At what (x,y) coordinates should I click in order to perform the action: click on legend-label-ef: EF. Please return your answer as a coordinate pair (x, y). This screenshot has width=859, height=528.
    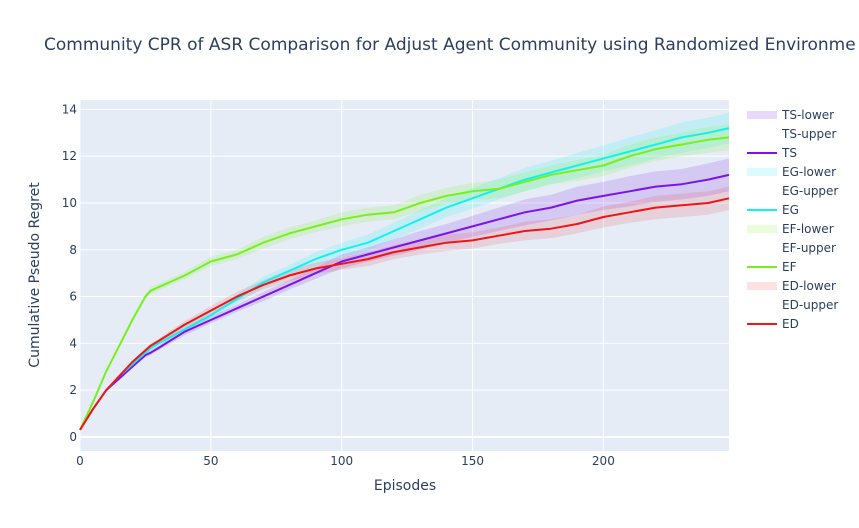
    Looking at the image, I should click on (789, 267).